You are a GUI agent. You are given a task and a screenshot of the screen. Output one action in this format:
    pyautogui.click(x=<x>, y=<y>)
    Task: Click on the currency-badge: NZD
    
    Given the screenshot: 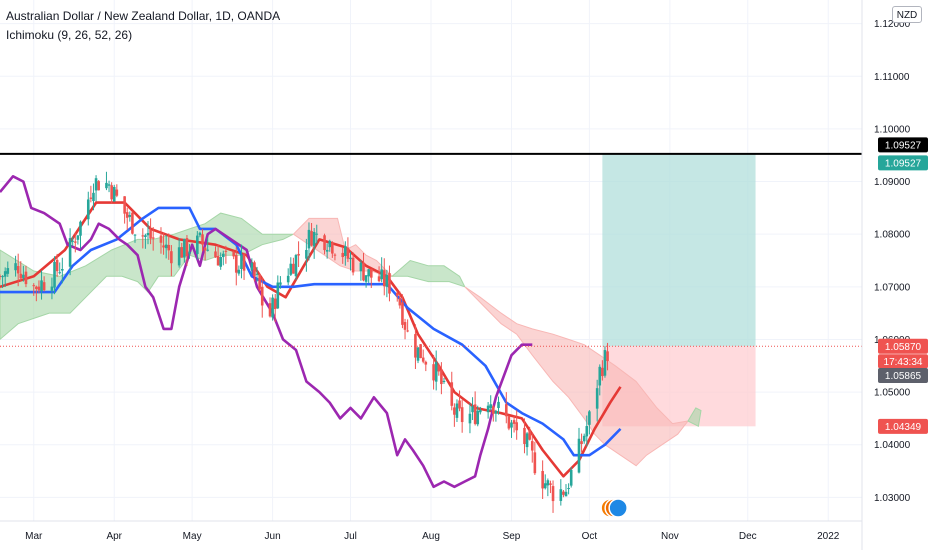 What is the action you would take?
    pyautogui.click(x=907, y=14)
    